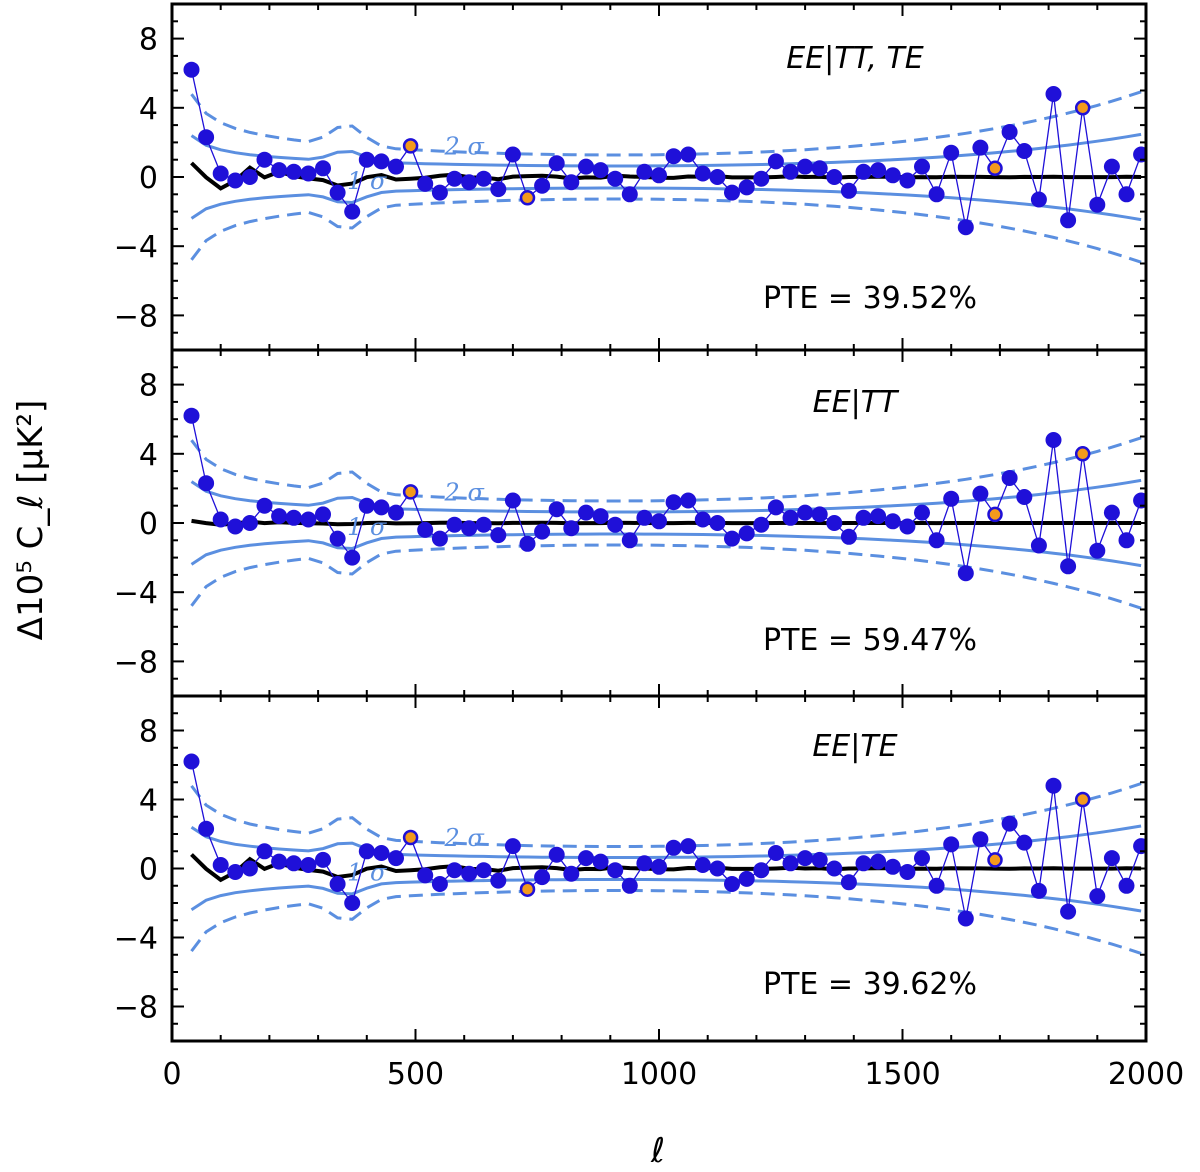  What do you see at coordinates (902, 1074) in the screenshot?
I see `x-tick-label: 1500` at bounding box center [902, 1074].